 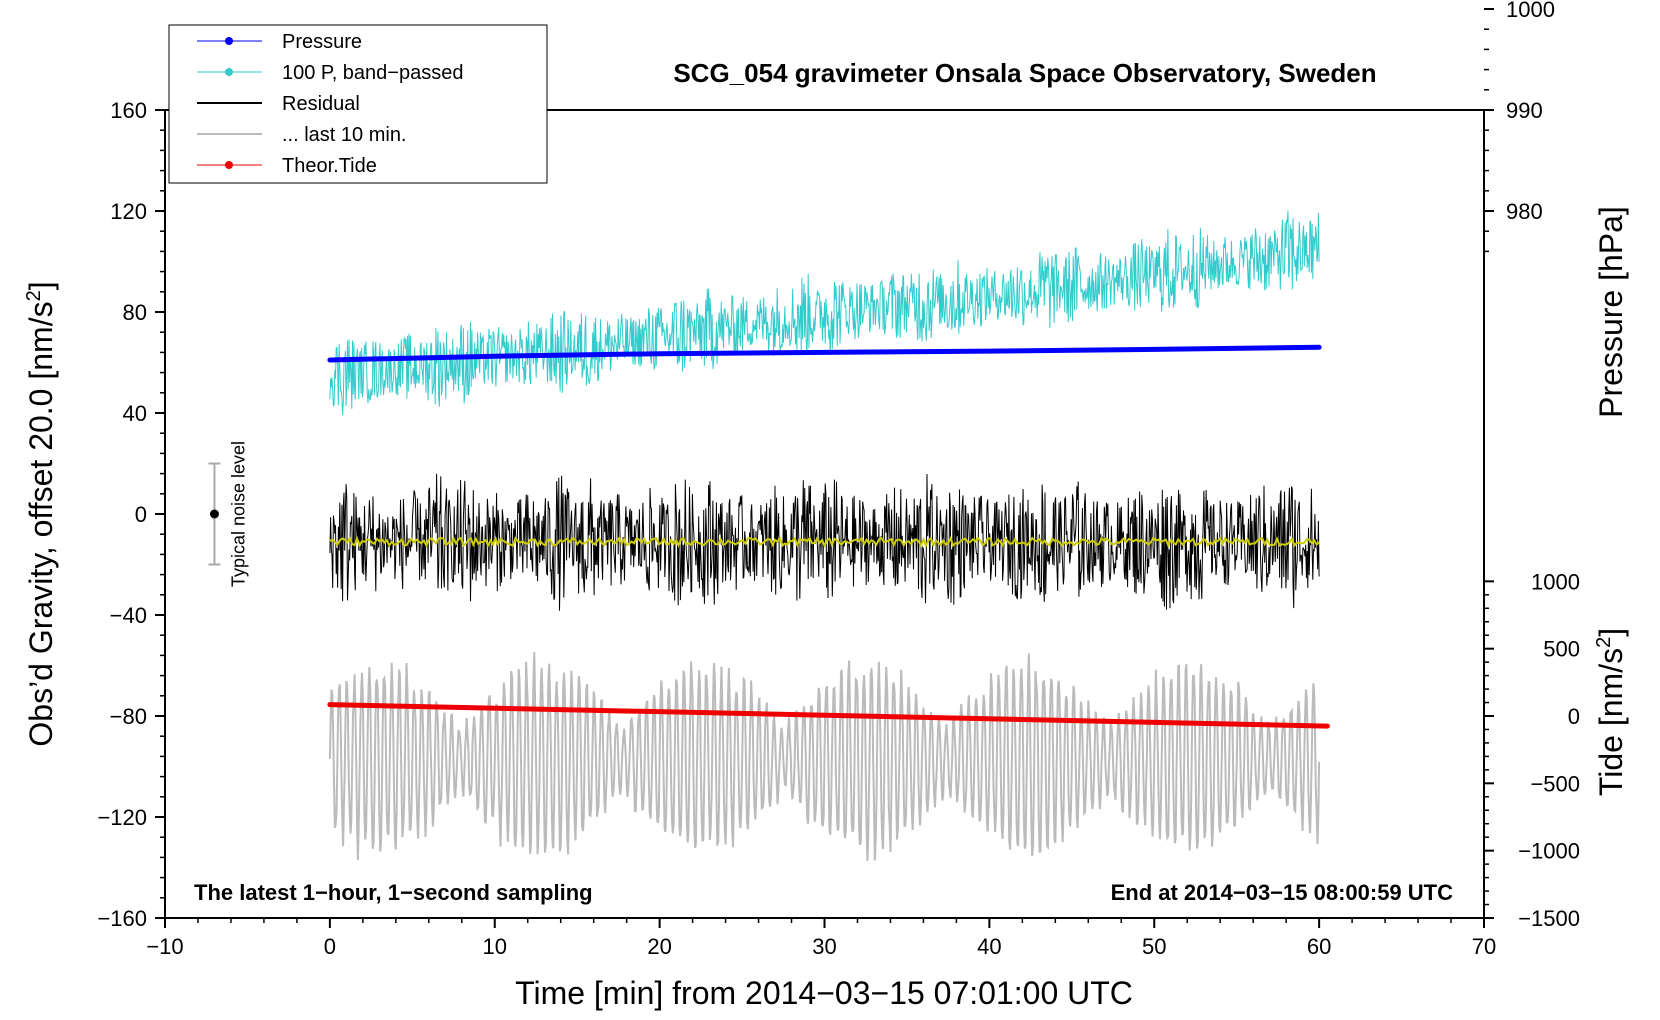 I want to click on sampling-annotation: The latest 1−hour, 1−second sampling, so click(x=393, y=892).